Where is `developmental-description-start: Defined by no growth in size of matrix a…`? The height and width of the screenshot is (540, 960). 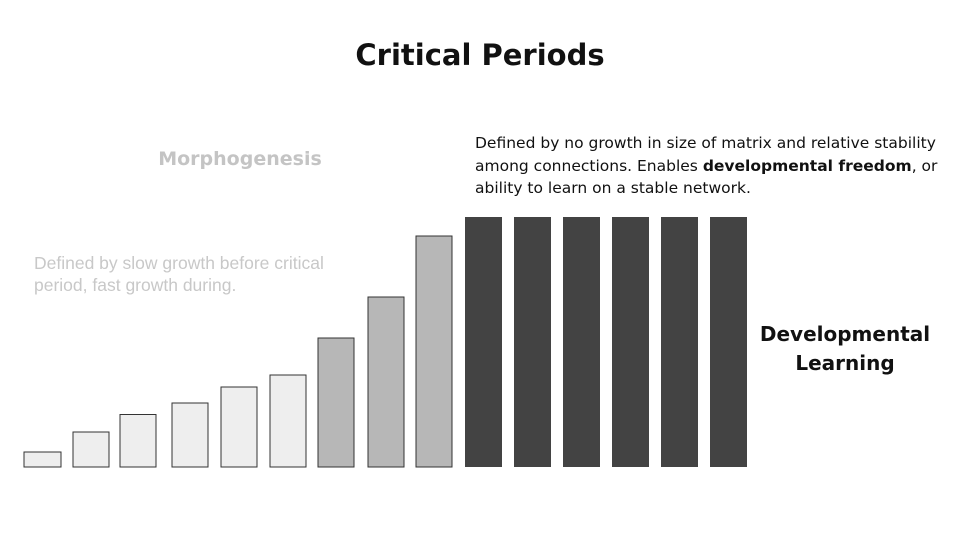 developmental-description-start: Defined by no growth in size of matrix a… is located at coordinates (705, 154).